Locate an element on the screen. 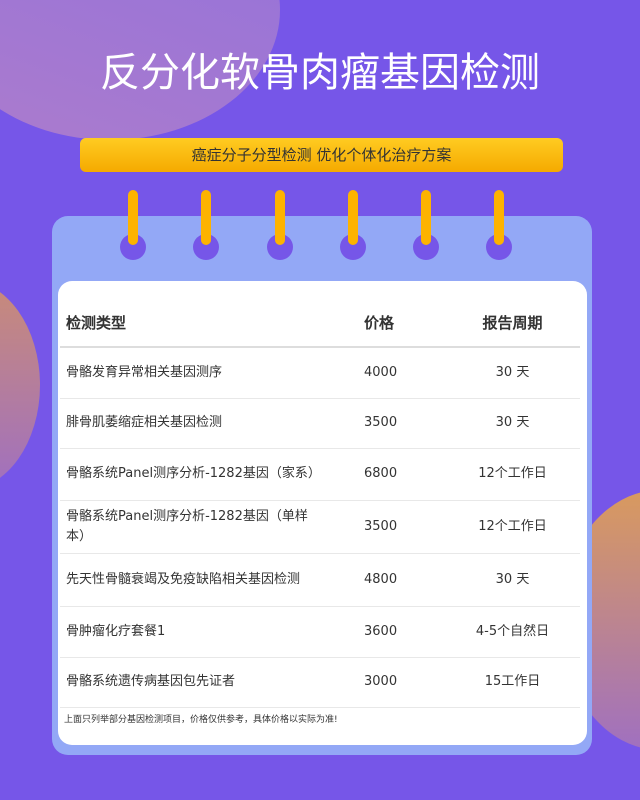 The width and height of the screenshot is (640, 800). table-cell: 15工作日 is located at coordinates (512, 682).